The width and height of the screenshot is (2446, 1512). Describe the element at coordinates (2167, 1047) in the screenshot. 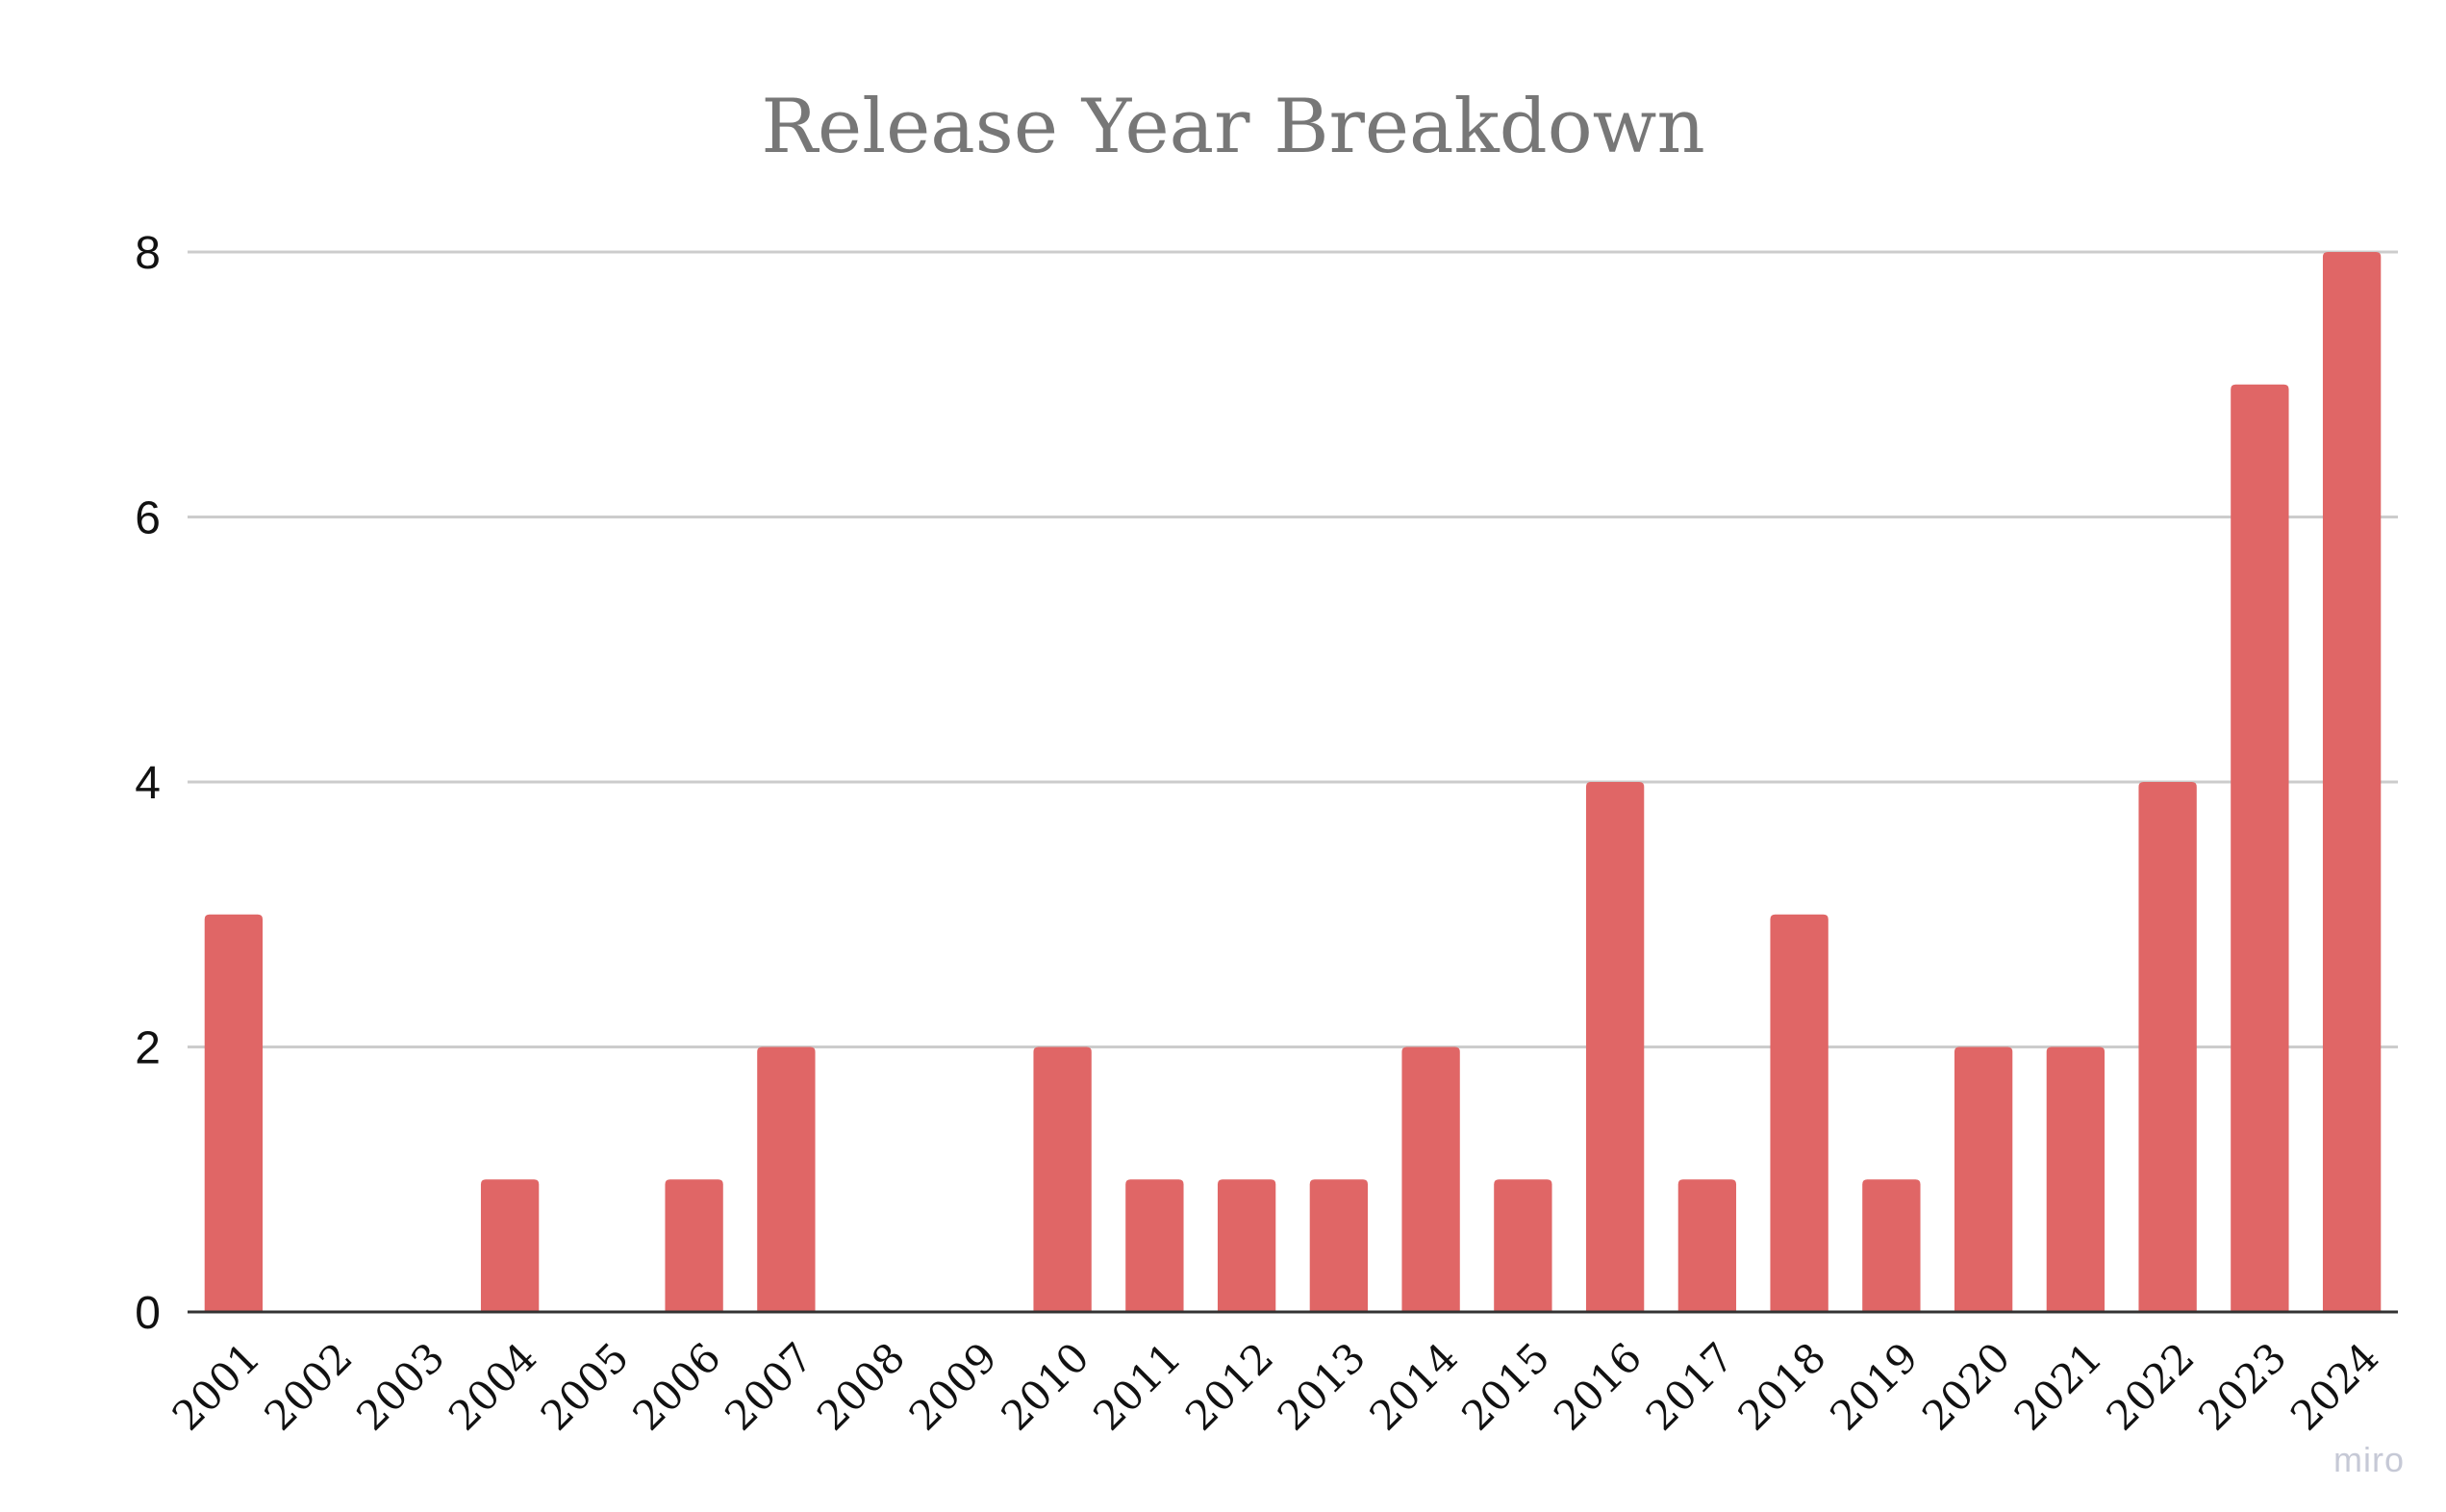

I see `bar-2022` at that location.